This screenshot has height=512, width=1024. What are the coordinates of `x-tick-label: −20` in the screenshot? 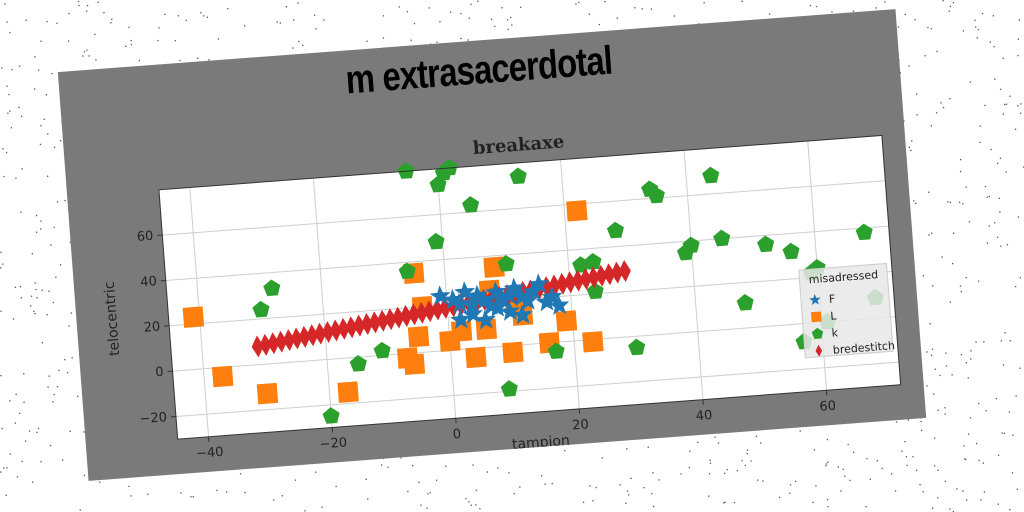 It's located at (333, 443).